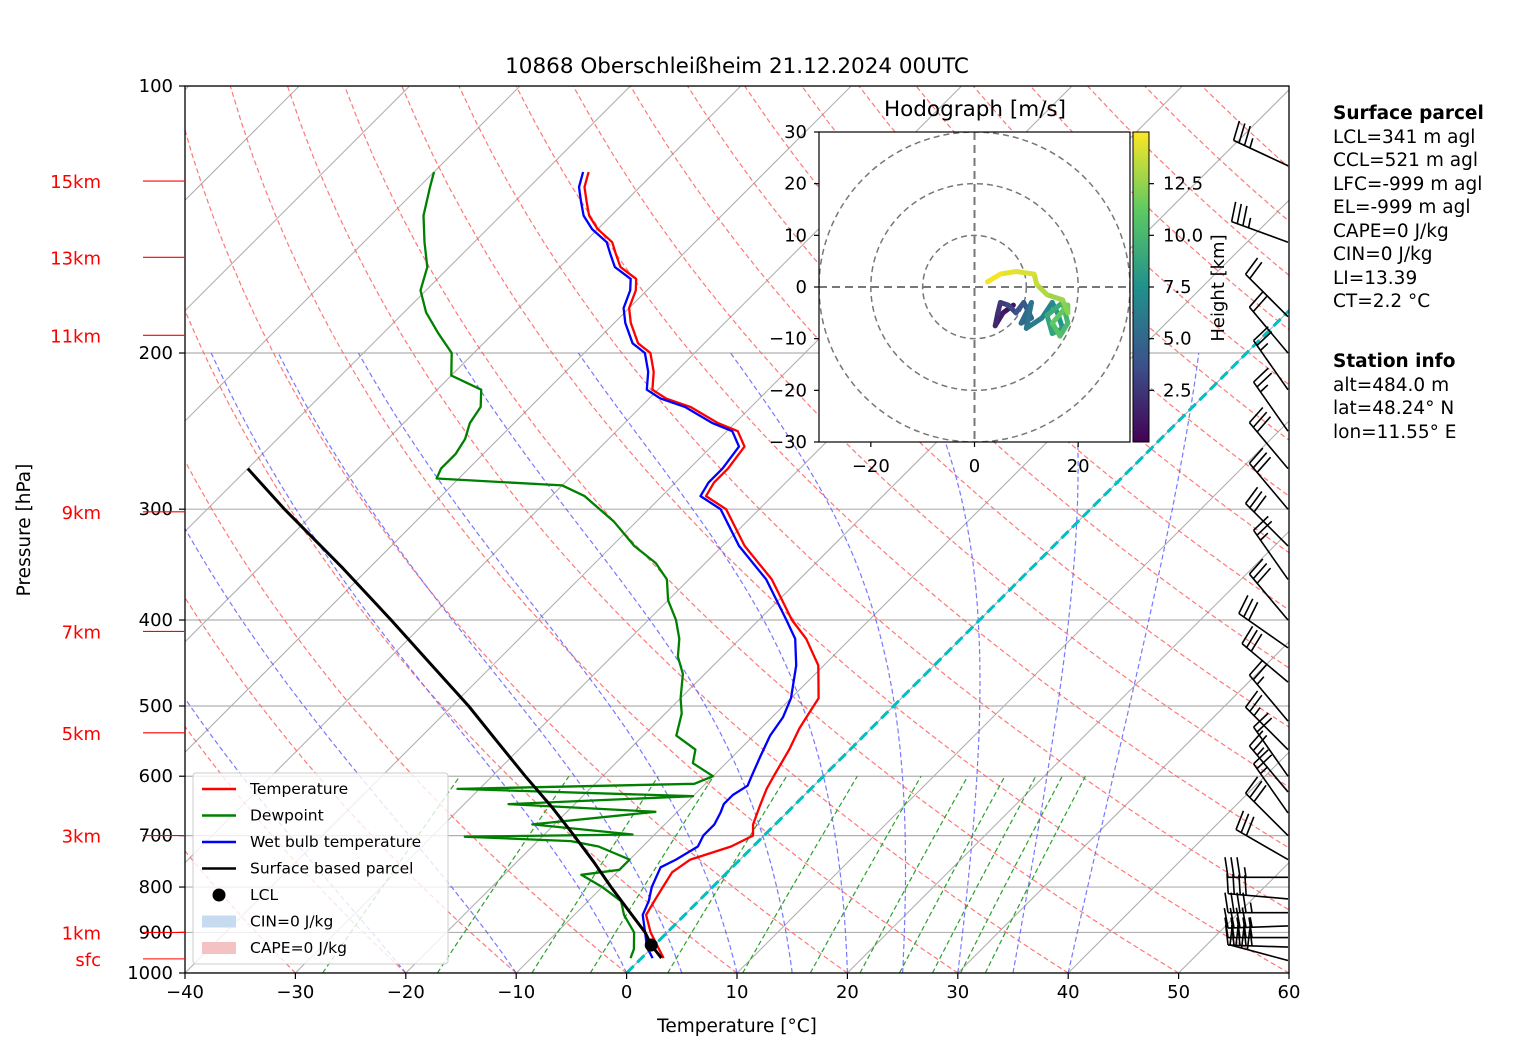 The width and height of the screenshot is (1517, 1060). Describe the element at coordinates (75, 336) in the screenshot. I see `height-label: 11km` at that location.